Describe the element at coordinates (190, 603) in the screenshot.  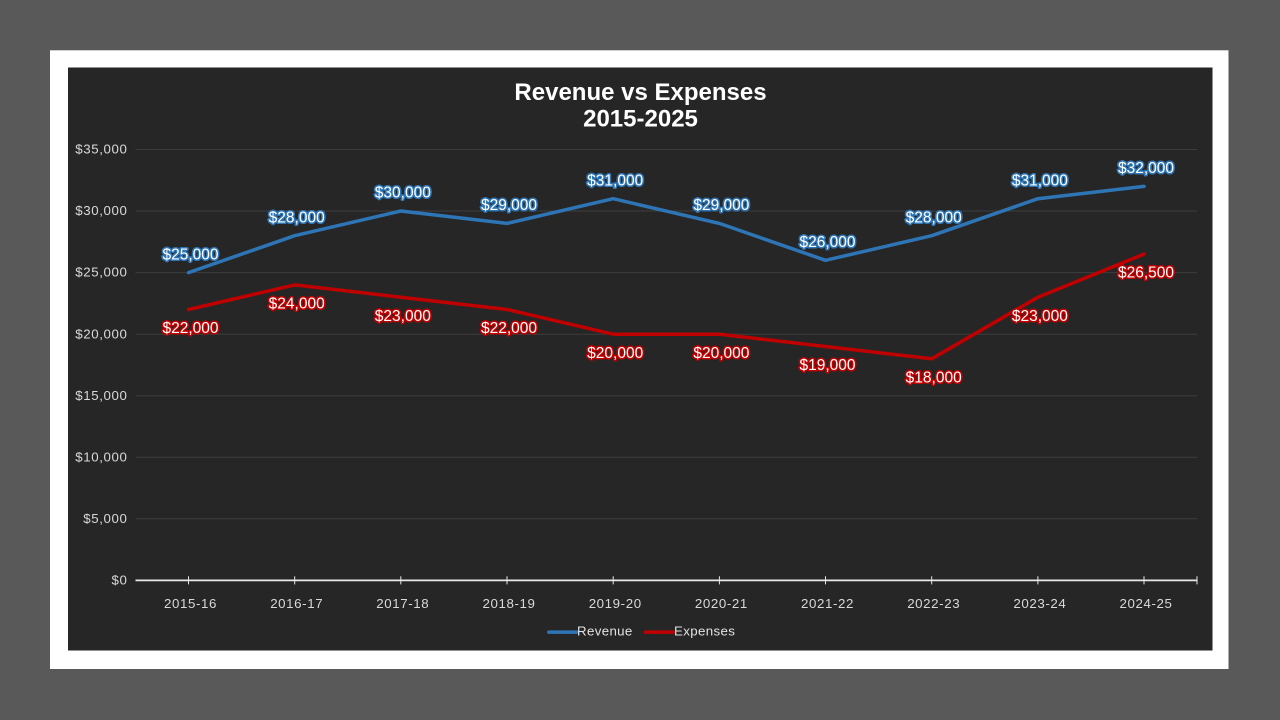
I see `svg-text: 2015-16` at that location.